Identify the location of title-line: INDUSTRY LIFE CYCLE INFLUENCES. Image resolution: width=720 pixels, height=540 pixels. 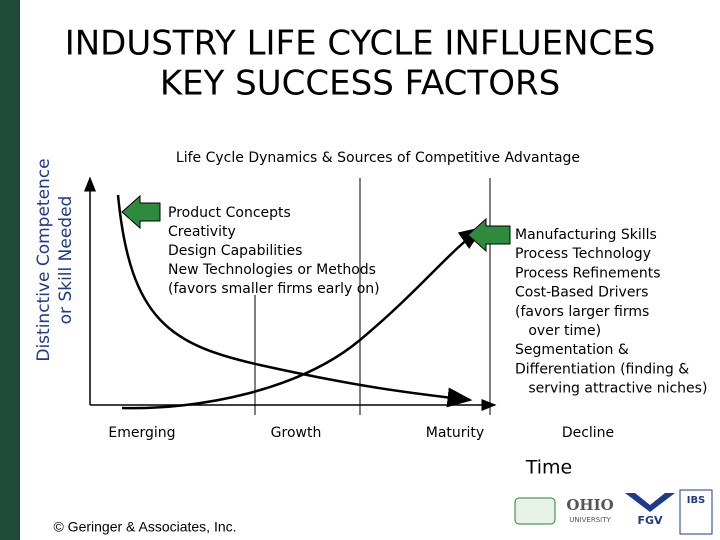
(360, 44).